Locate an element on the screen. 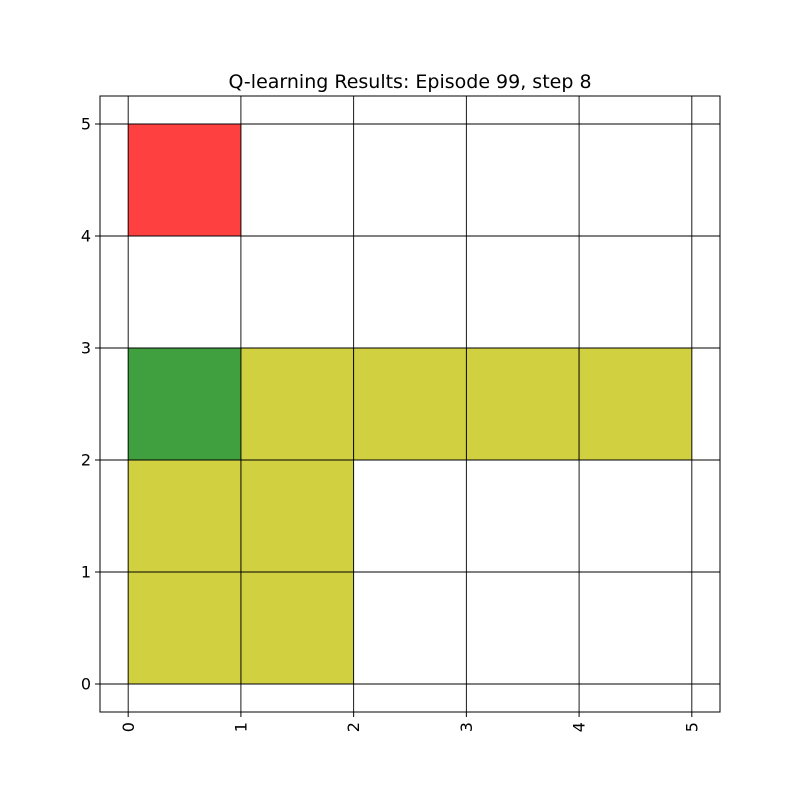 This screenshot has width=800, height=800. y-tick-label: 4 is located at coordinates (86, 236).